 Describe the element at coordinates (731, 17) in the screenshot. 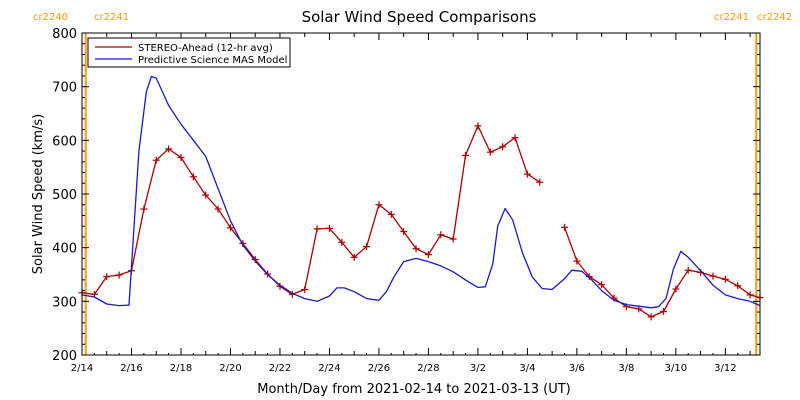

I see `carrington-label-left-2: cr2241` at that location.